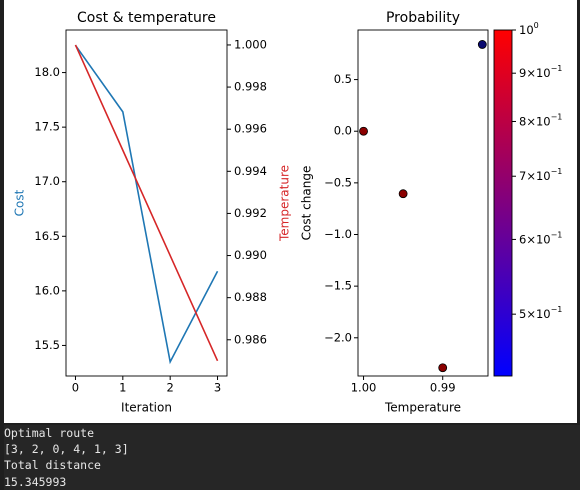 The width and height of the screenshot is (580, 490). I want to click on cost-axis-label: Cost, so click(20, 202).